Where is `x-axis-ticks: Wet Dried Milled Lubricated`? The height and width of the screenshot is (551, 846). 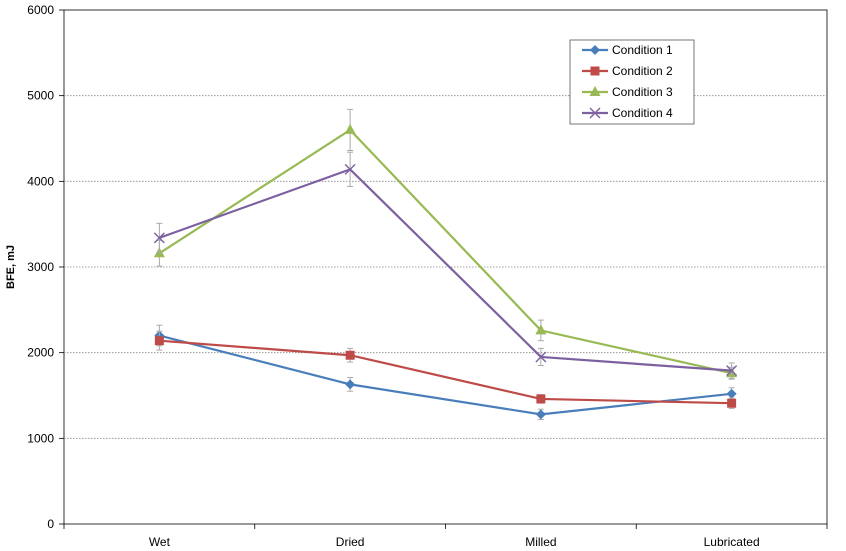
x-axis-ticks: Wet Dried Milled Lubricated is located at coordinates (445, 536).